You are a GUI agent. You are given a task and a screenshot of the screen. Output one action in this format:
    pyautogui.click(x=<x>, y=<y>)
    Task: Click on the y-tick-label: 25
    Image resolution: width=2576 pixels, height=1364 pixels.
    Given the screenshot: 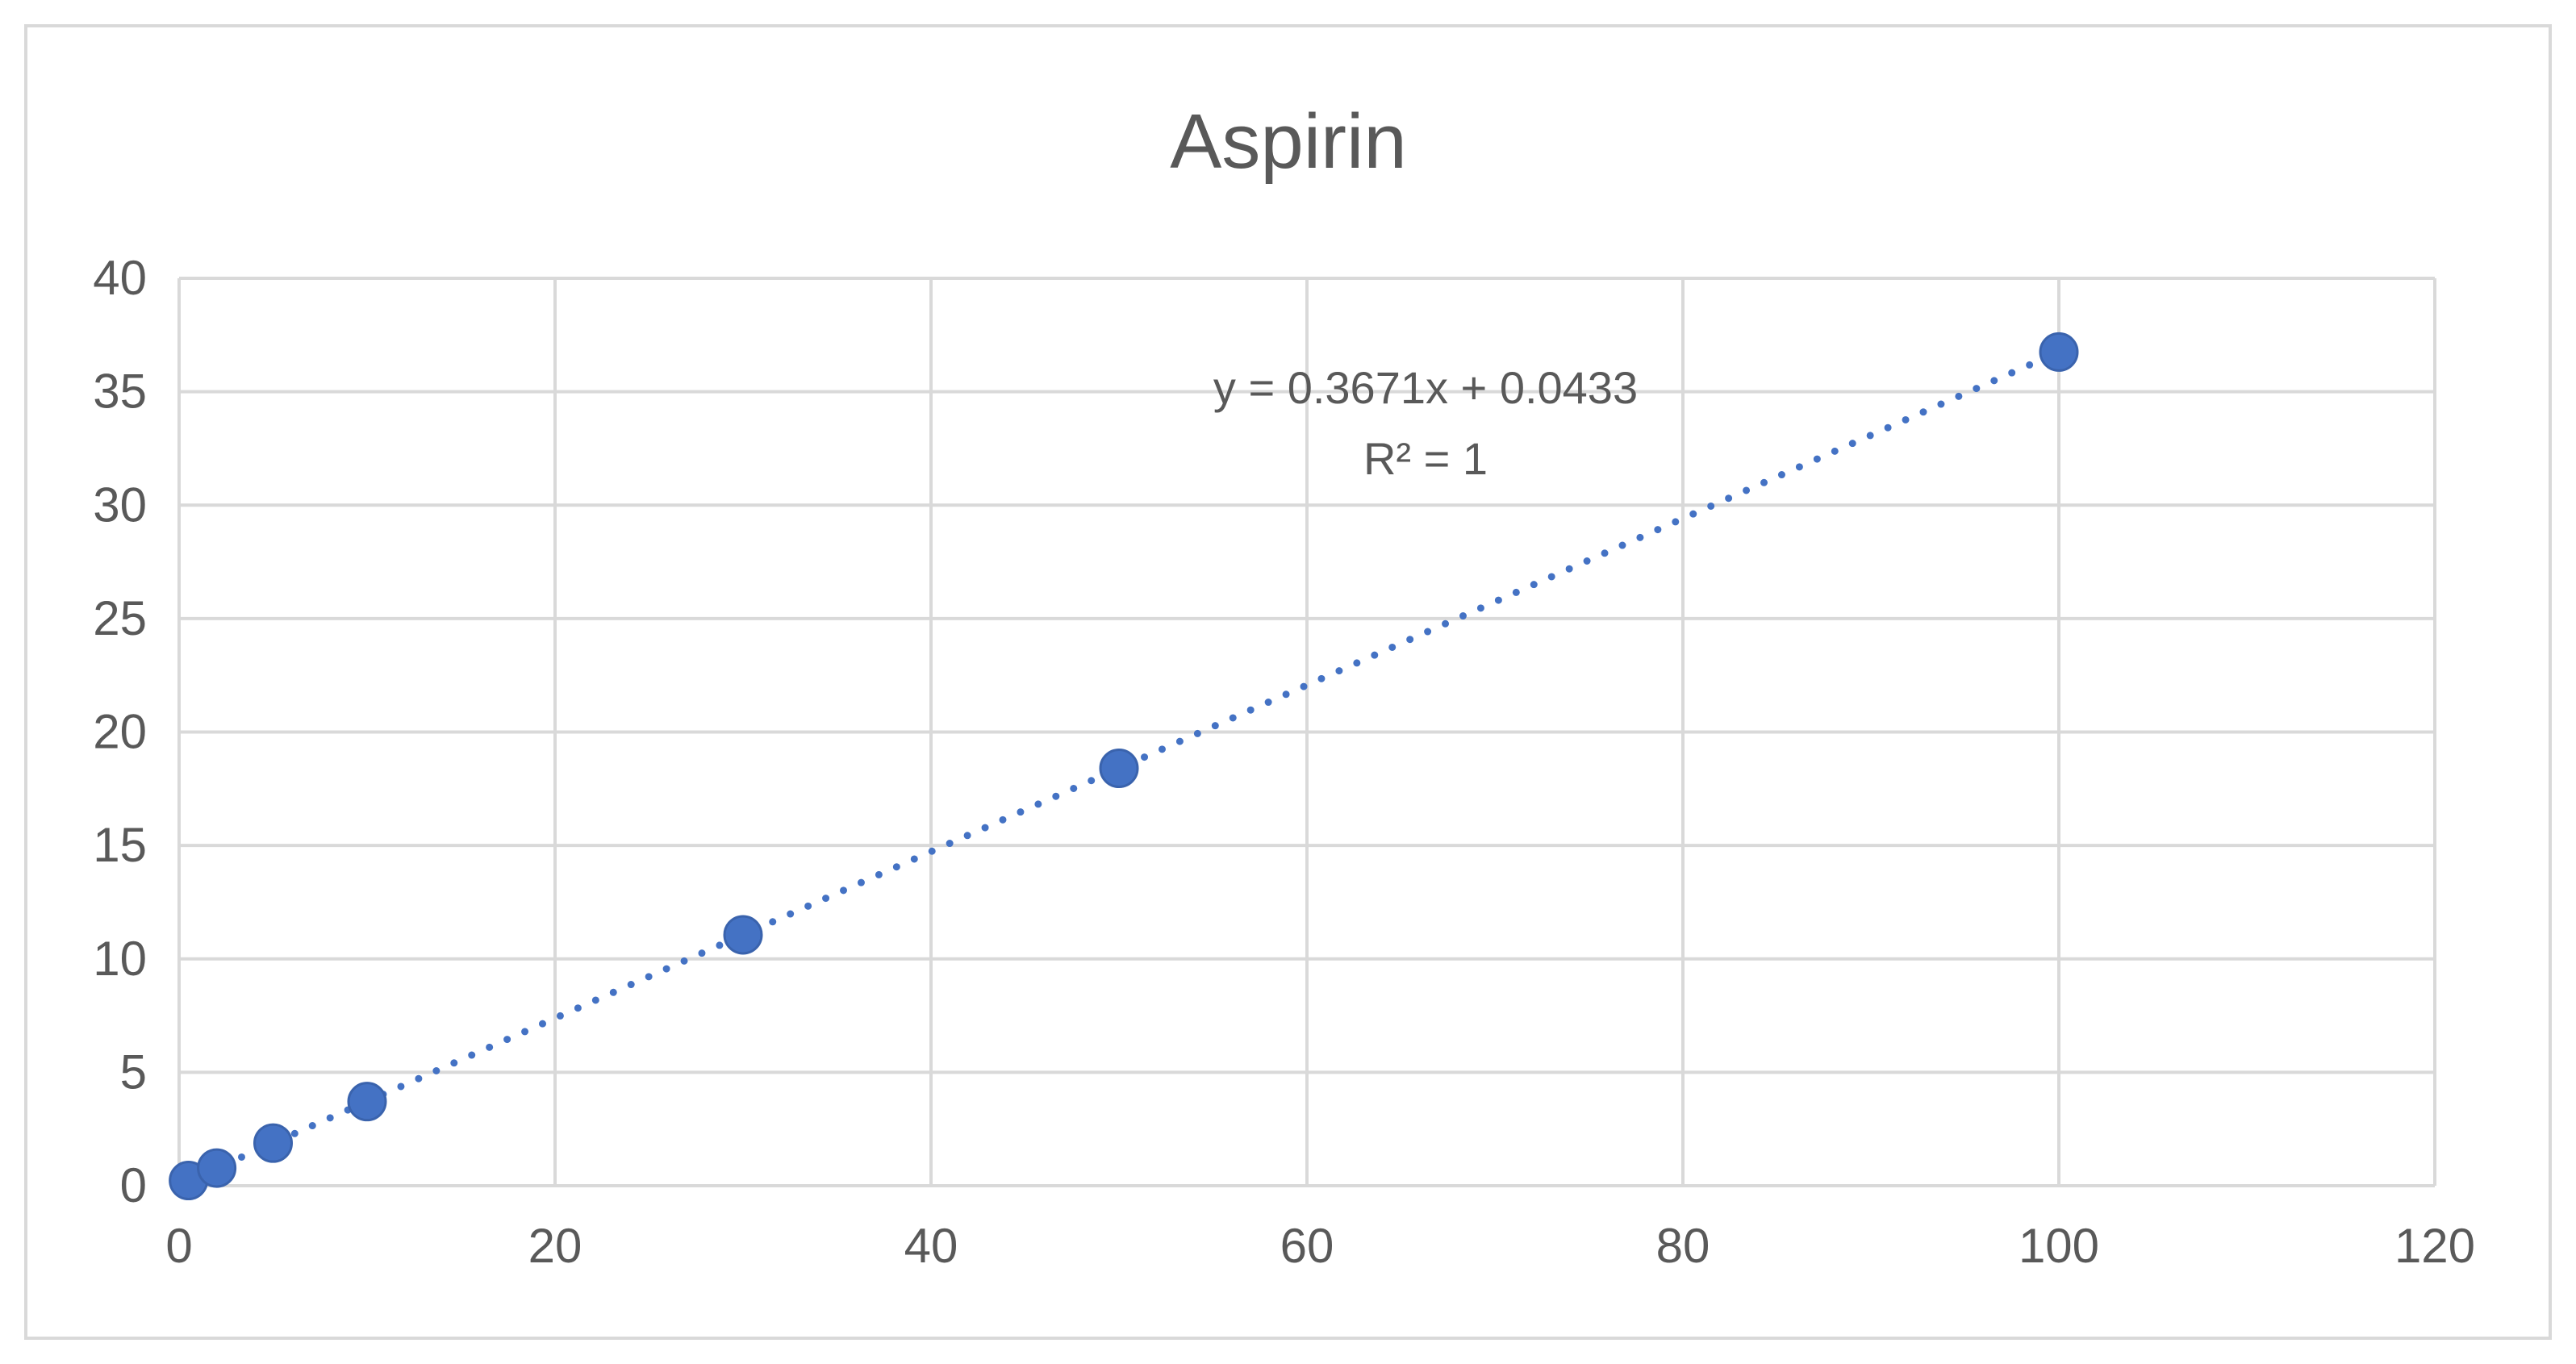 What is the action you would take?
    pyautogui.click(x=120, y=618)
    